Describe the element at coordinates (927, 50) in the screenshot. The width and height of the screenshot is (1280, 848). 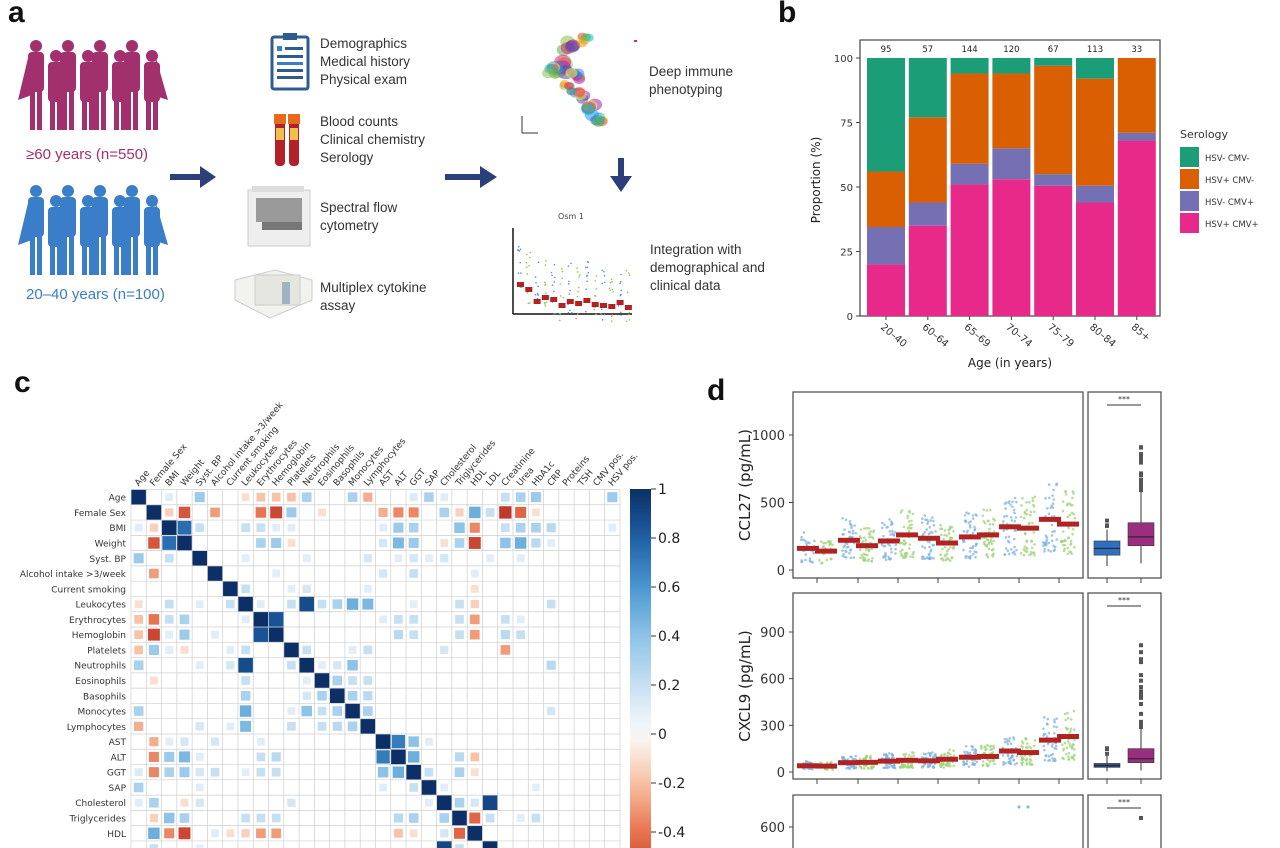
I see `bar-count-label: 57` at that location.